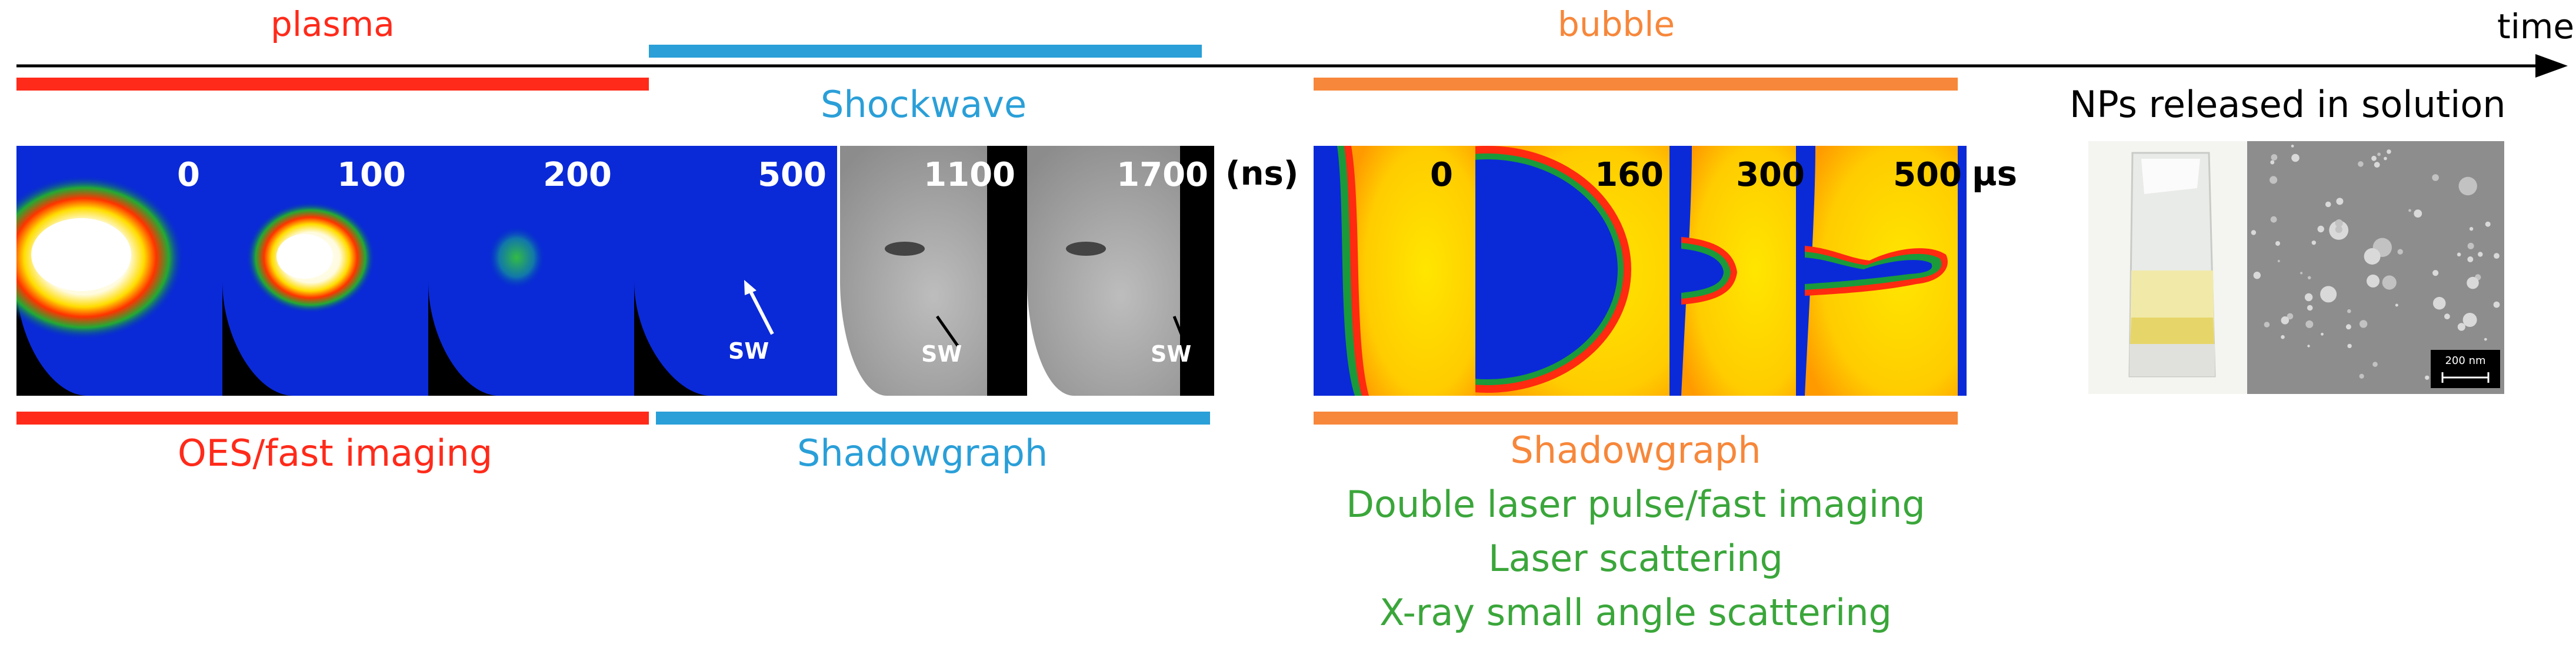 This screenshot has height=648, width=2576. I want to click on scale-bar-box: 200 nm, so click(2465, 369).